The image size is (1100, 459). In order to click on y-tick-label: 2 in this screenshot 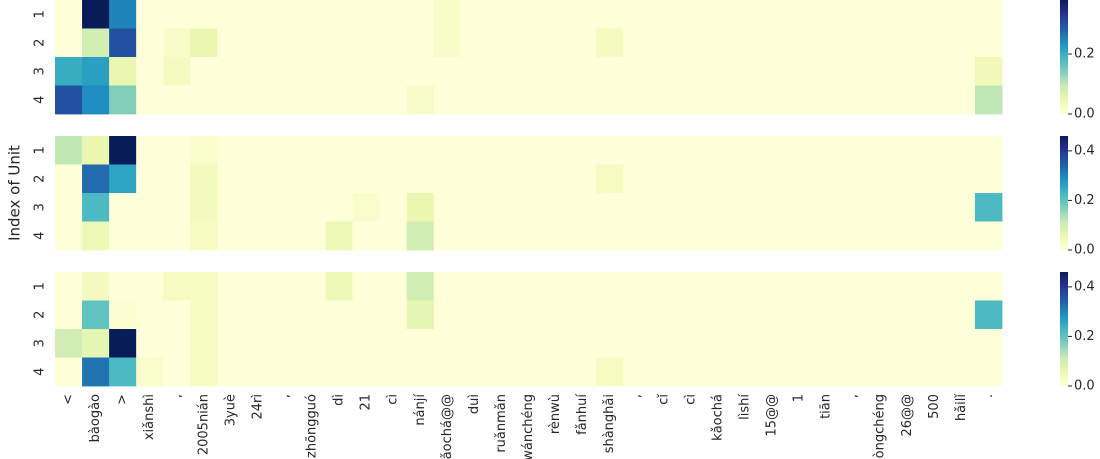, I will do `click(40, 43)`.